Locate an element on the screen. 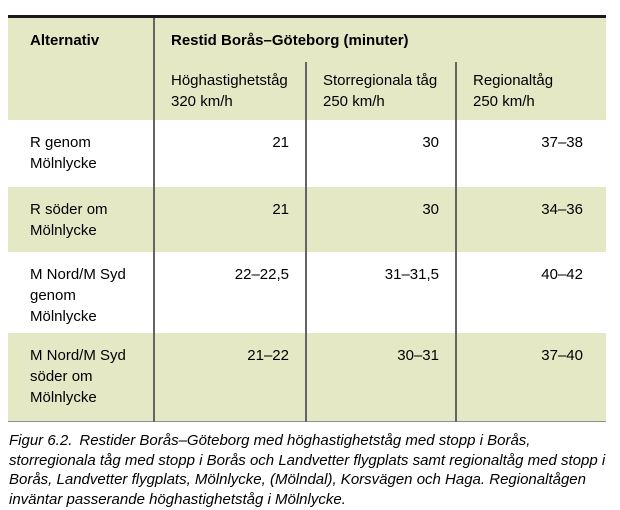 This screenshot has width=620, height=510. value-cell: 37–38 is located at coordinates (530, 153).